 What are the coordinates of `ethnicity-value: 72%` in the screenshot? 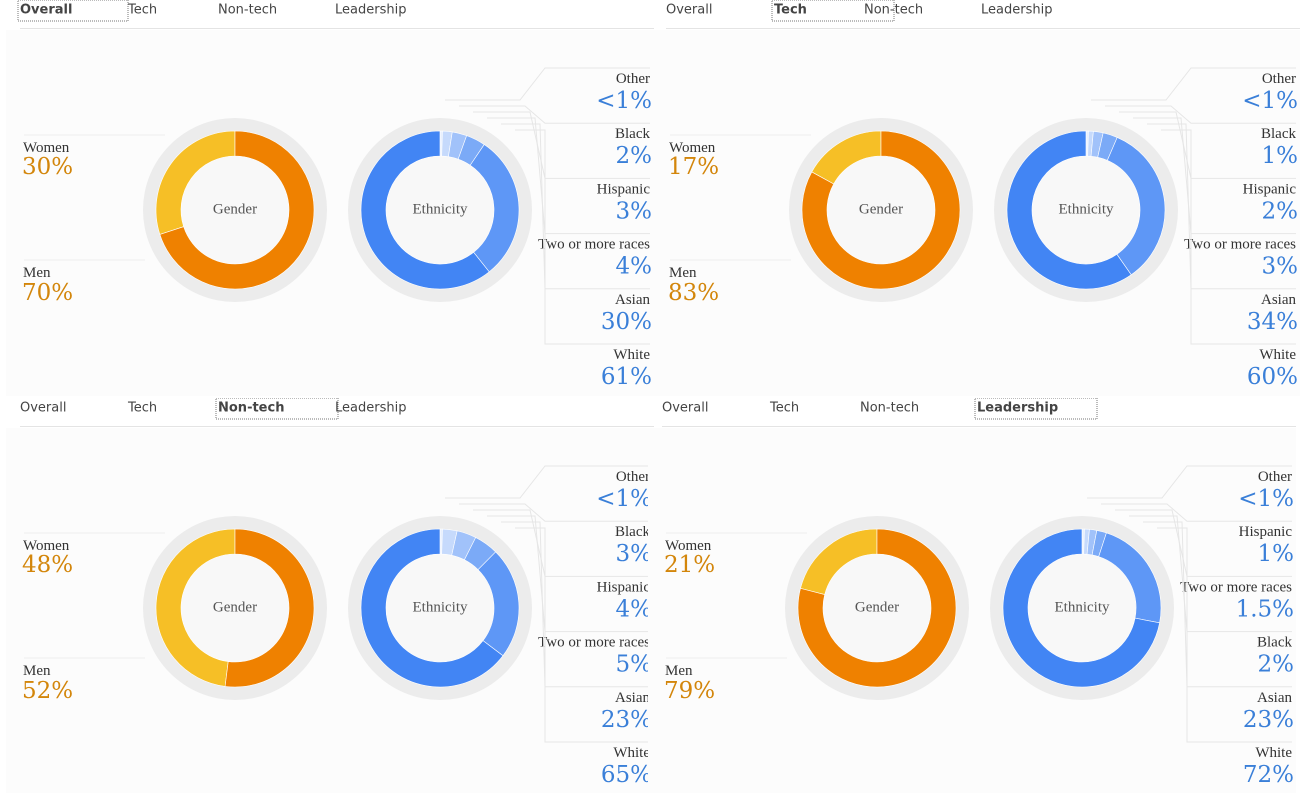 It's located at (1268, 775).